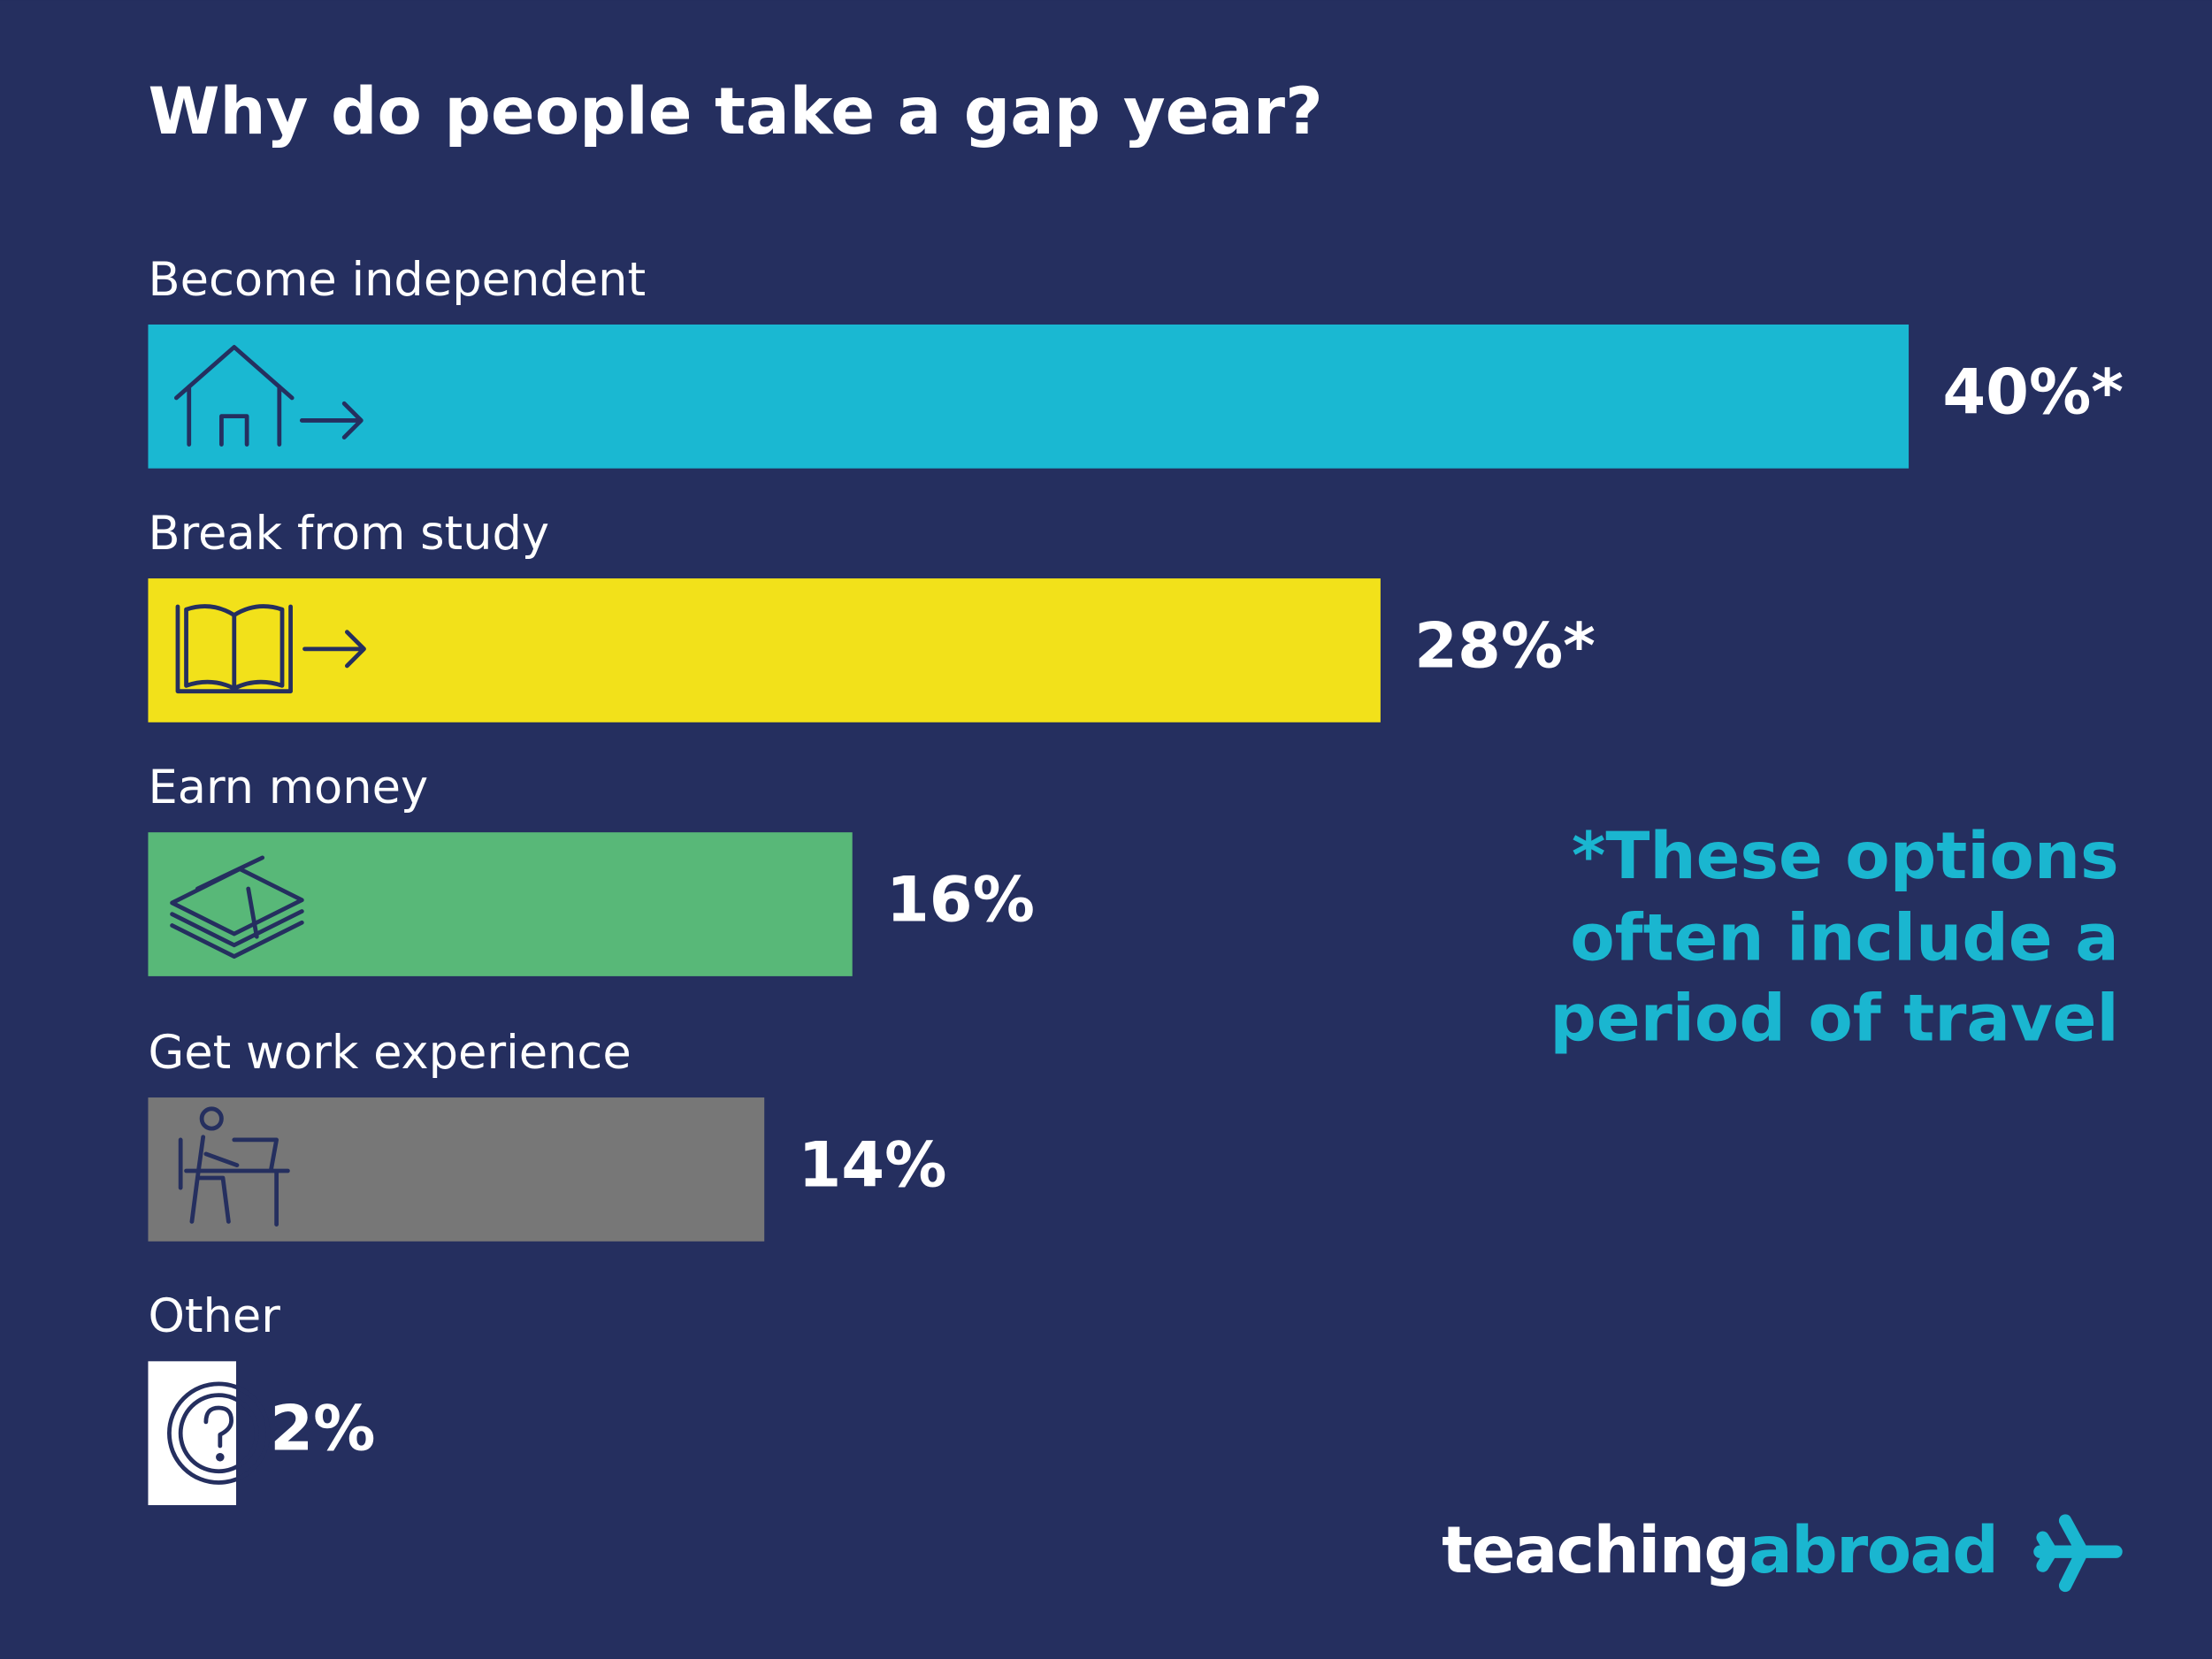  What do you see at coordinates (2078, 1553) in the screenshot?
I see `logo-plane` at bounding box center [2078, 1553].